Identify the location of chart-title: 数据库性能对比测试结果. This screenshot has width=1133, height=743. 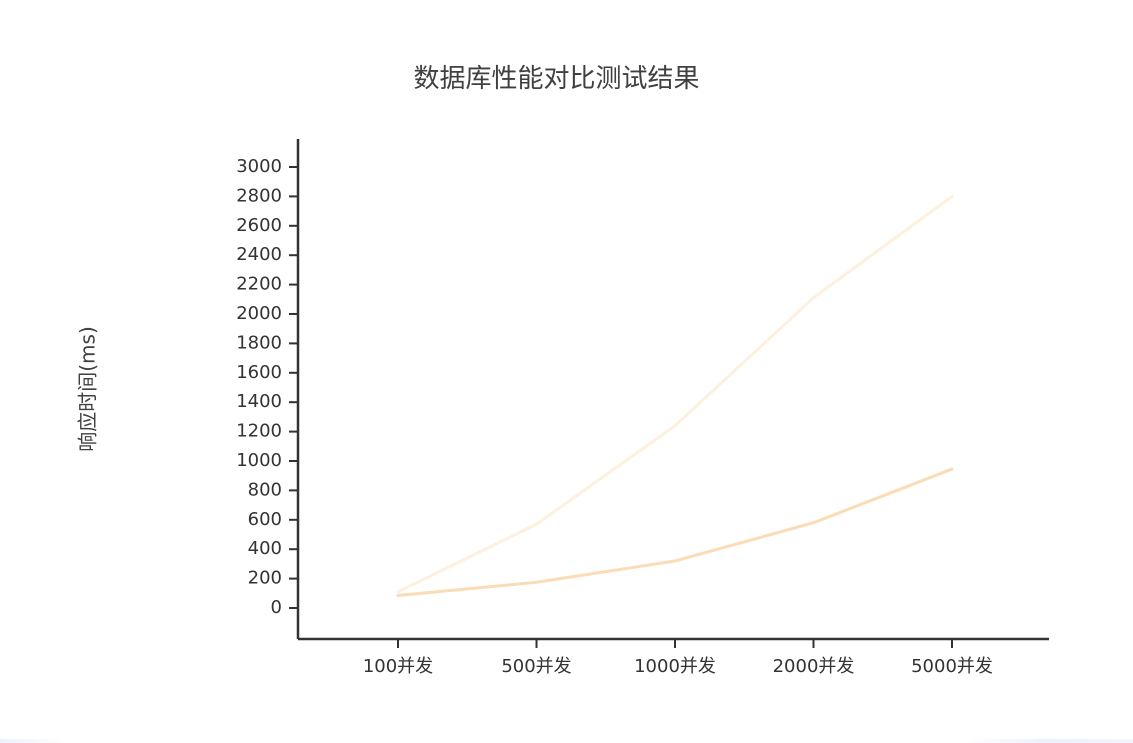
(556, 79).